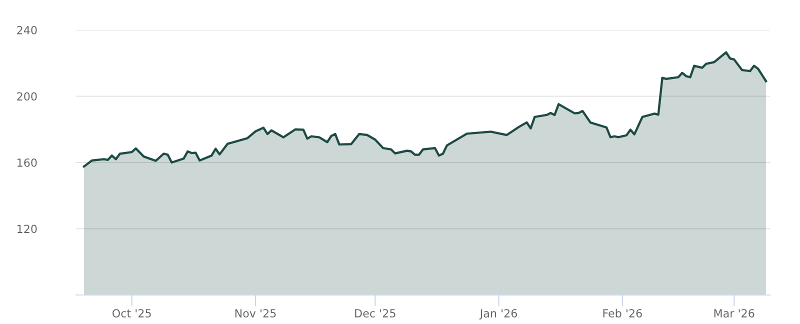 The image size is (800, 324). Describe the element at coordinates (255, 313) in the screenshot. I see `x-tick-label: Nov '25` at that location.